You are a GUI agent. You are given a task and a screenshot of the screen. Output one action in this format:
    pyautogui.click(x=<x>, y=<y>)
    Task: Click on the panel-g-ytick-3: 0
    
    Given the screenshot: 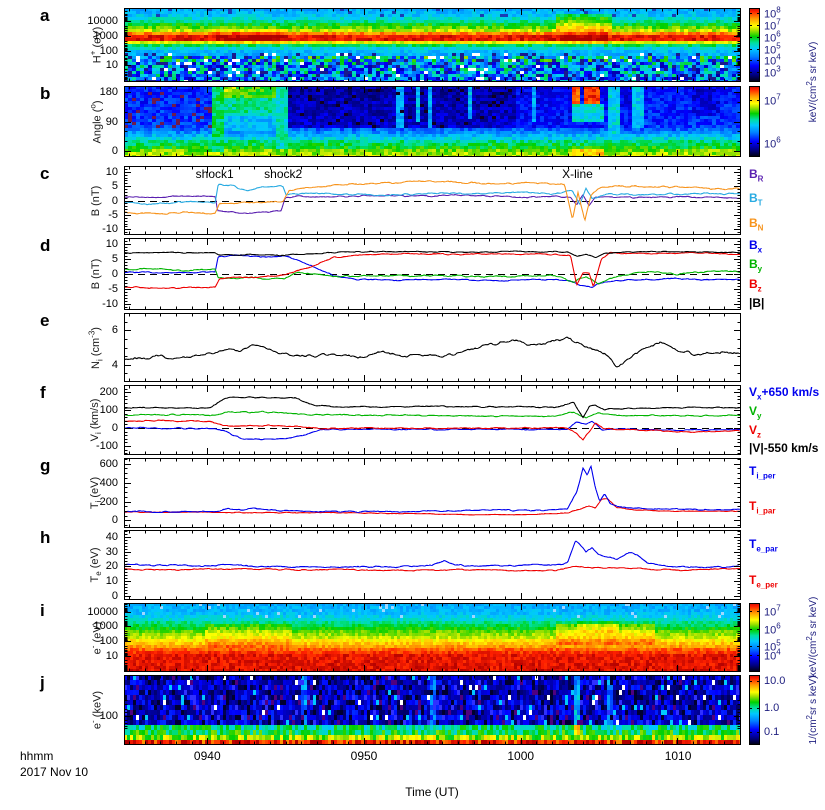 What is the action you would take?
    pyautogui.click(x=114, y=520)
    